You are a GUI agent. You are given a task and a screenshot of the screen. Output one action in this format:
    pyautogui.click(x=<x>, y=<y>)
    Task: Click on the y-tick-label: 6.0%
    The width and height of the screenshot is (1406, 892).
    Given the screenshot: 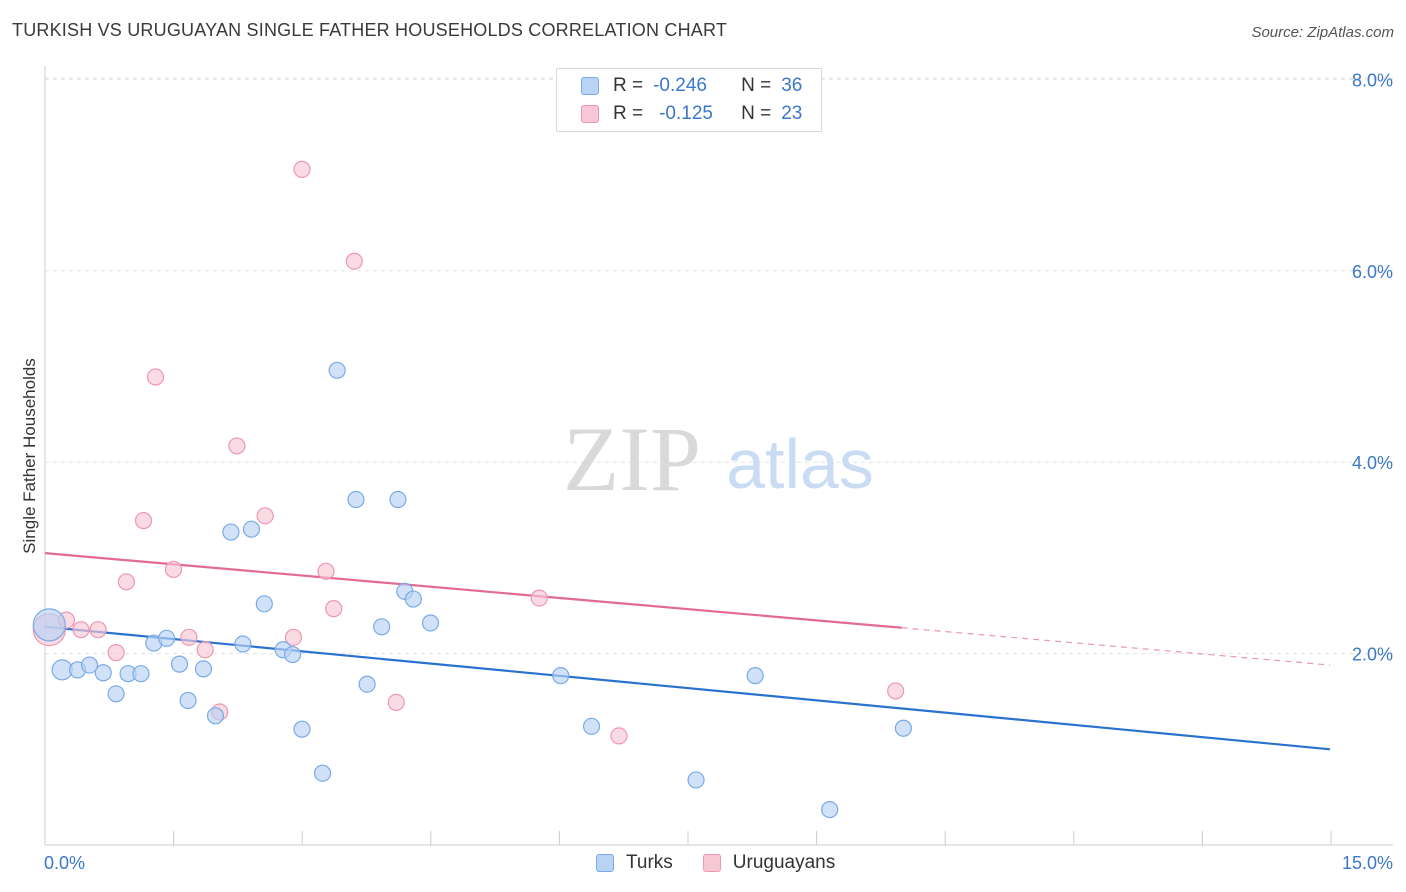 What is the action you would take?
    pyautogui.click(x=1372, y=272)
    